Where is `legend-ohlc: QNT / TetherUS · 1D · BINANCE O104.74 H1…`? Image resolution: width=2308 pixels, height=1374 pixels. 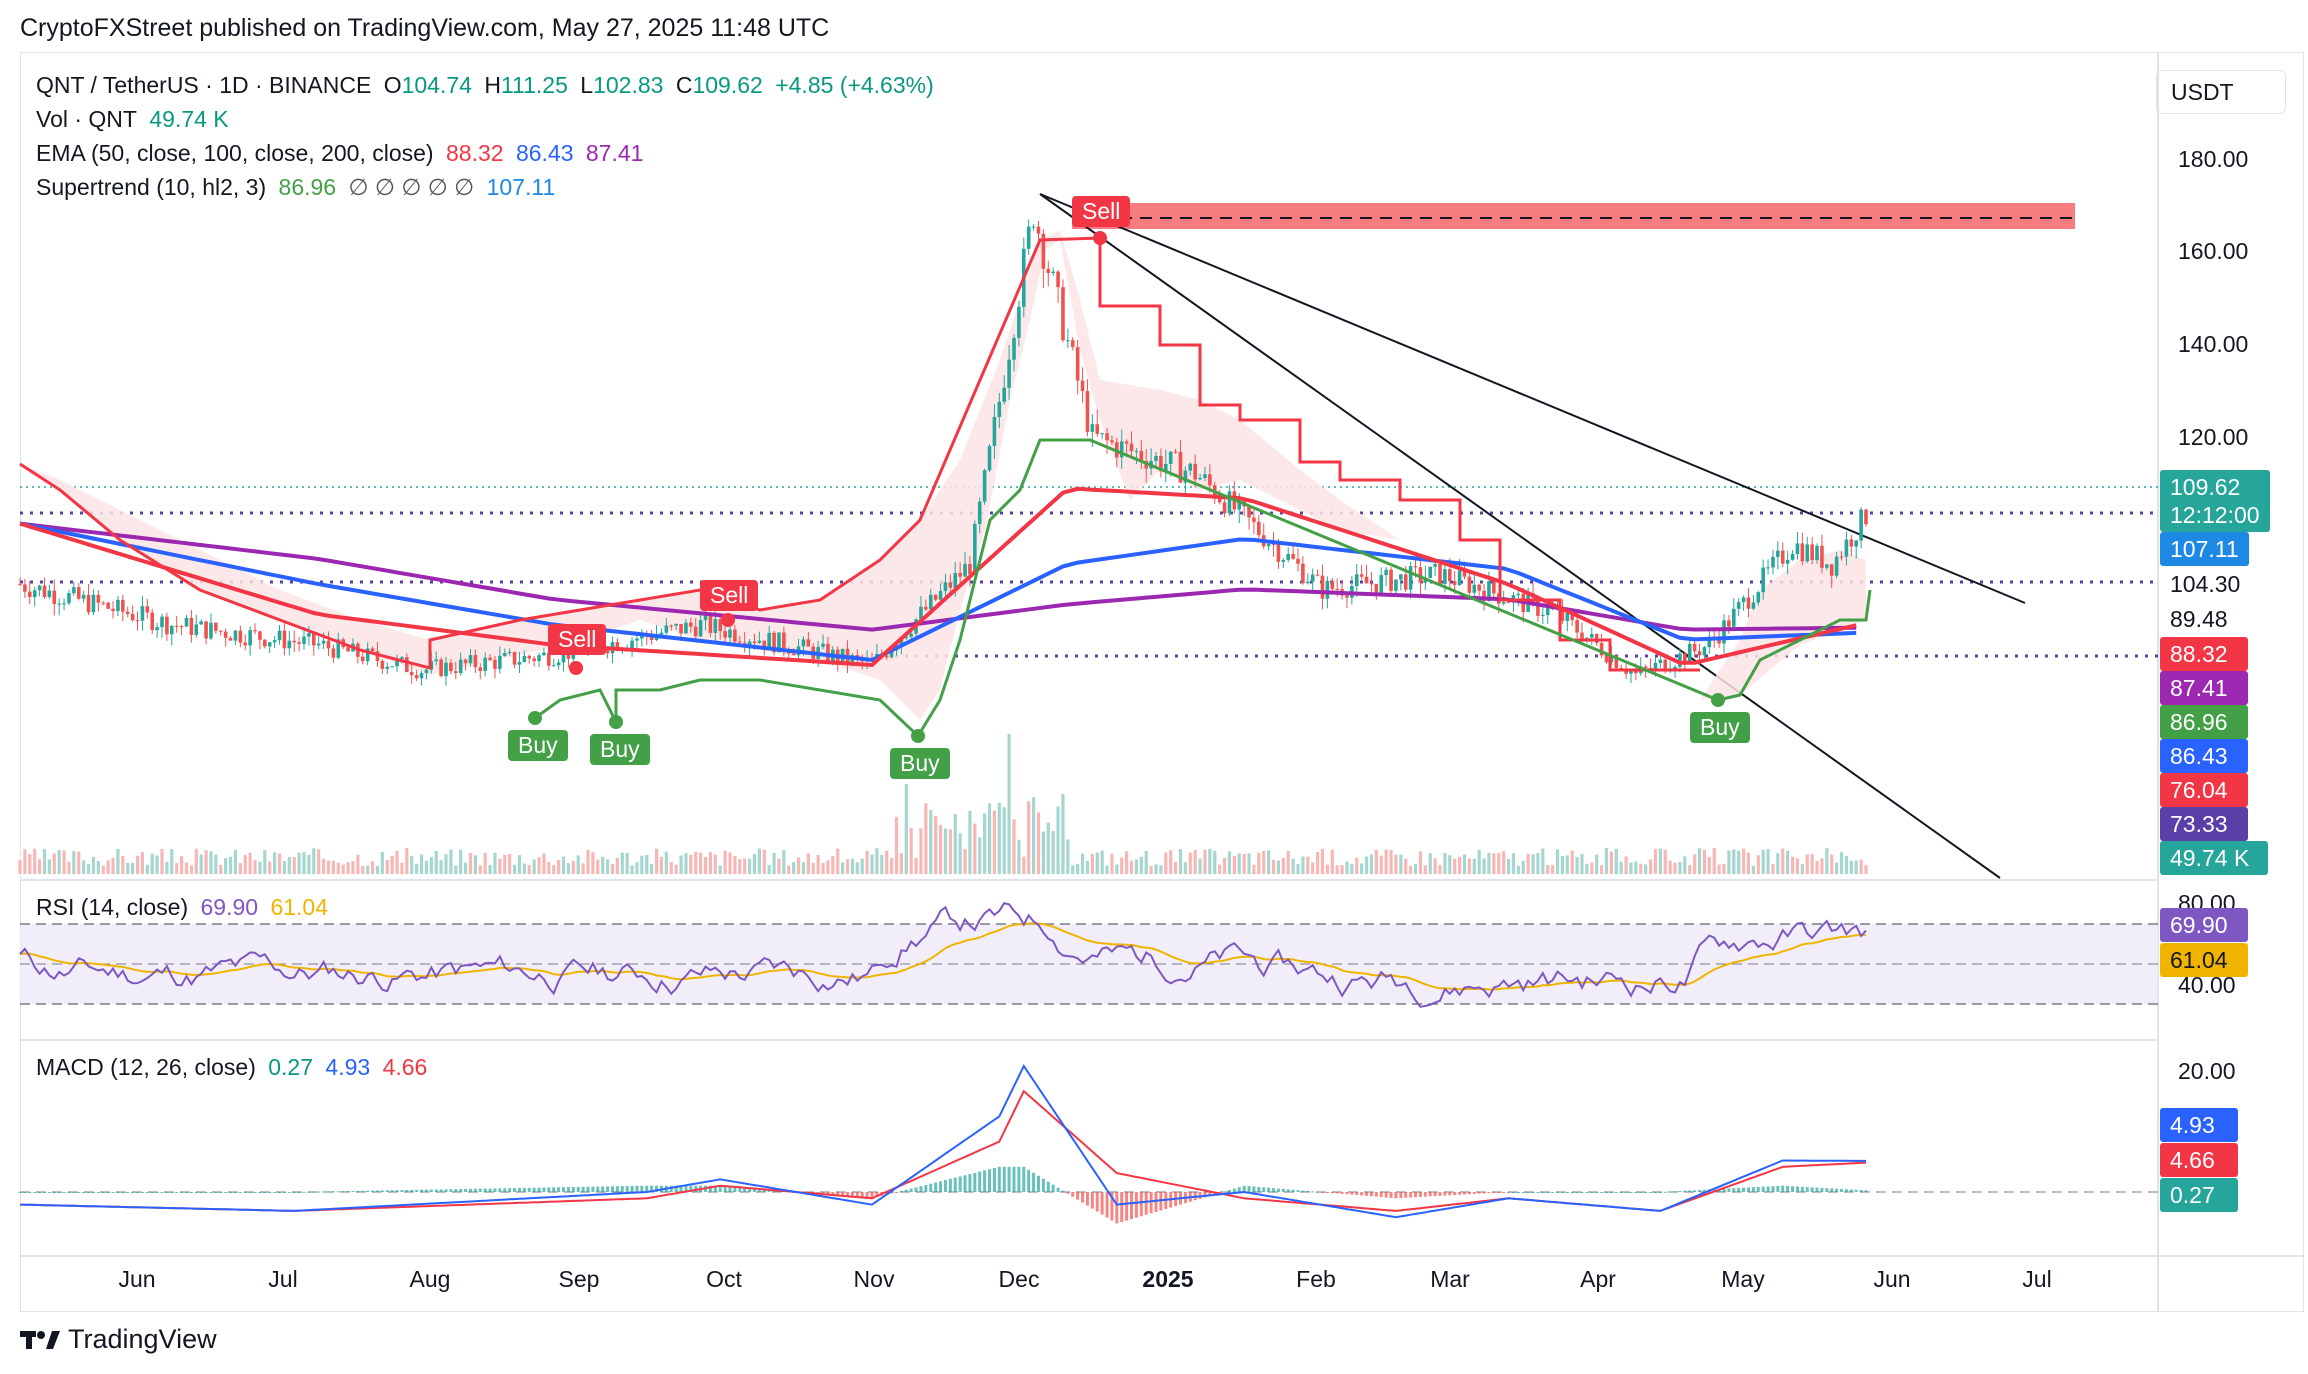
legend-ohlc: QNT / TetherUS · 1D · BINANCE O104.74 H1… is located at coordinates (485, 85).